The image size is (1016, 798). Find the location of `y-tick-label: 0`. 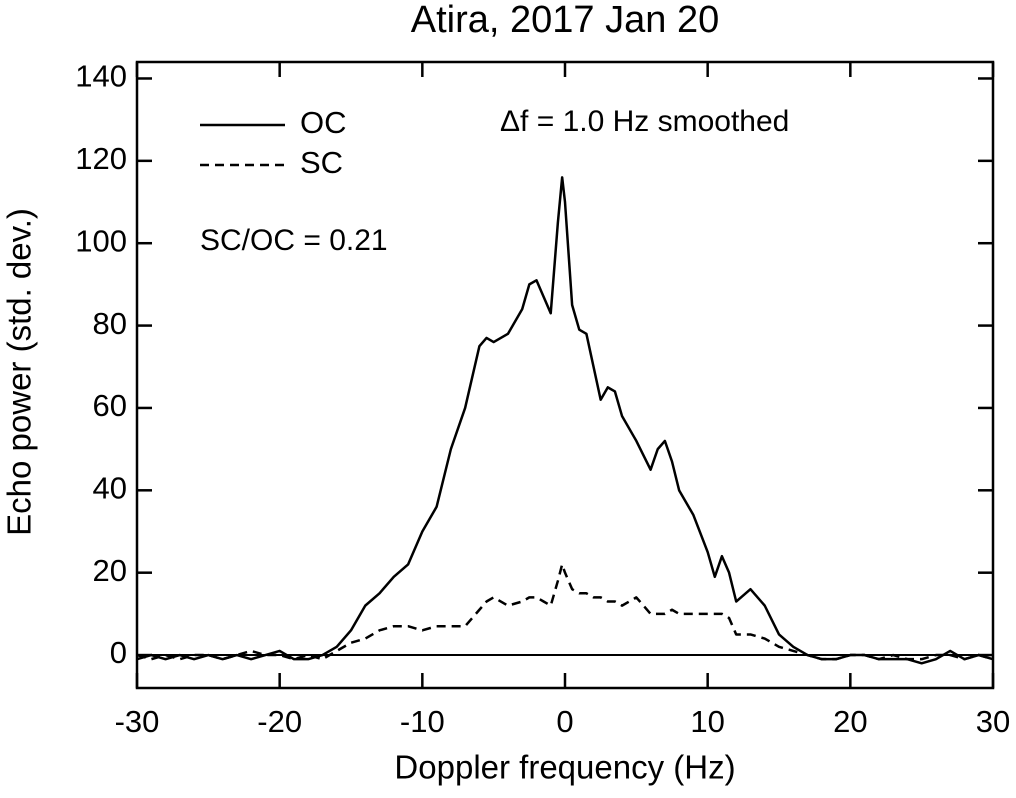

y-tick-label: 0 is located at coordinates (118, 652).